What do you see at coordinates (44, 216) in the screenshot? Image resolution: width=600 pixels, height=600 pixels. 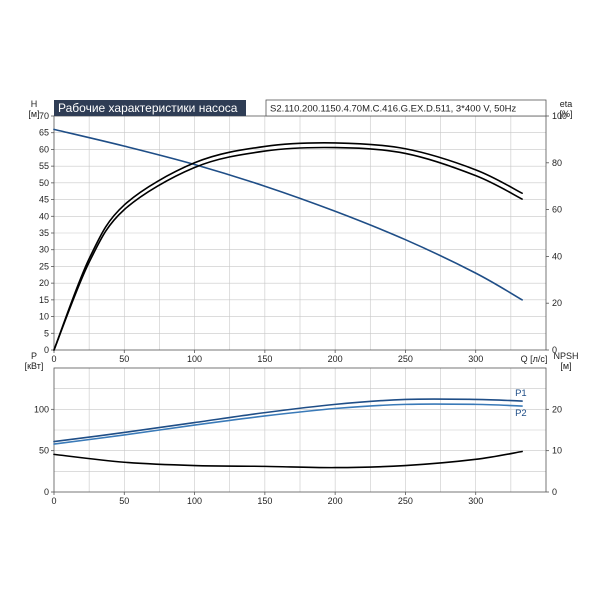 I see `top-y-left-tick-label: 40` at bounding box center [44, 216].